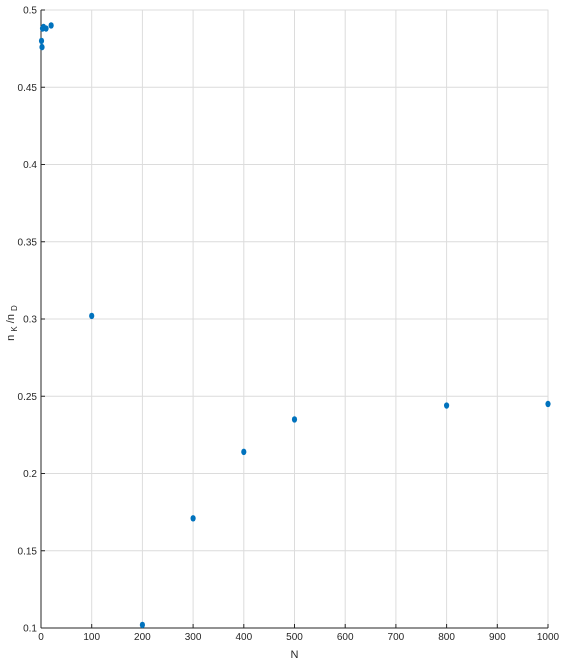 This screenshot has height=672, width=562. Describe the element at coordinates (91, 637) in the screenshot. I see `x-tick-label: 100` at that location.